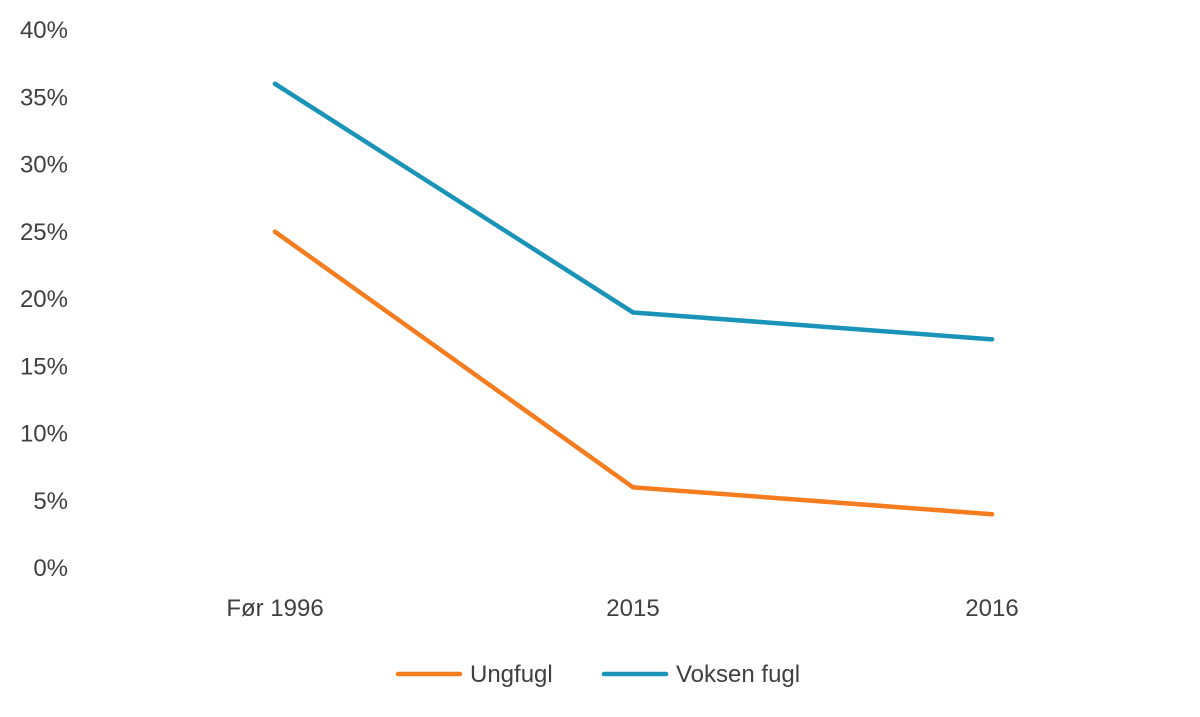 The image size is (1200, 717). Describe the element at coordinates (50, 568) in the screenshot. I see `y-tick-label: 0%` at that location.